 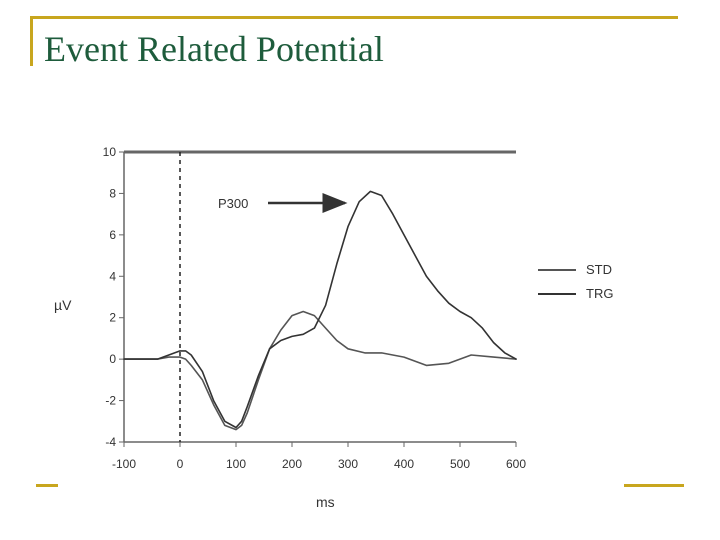 What do you see at coordinates (112, 359) in the screenshot?
I see `y-tick-label: 0` at bounding box center [112, 359].